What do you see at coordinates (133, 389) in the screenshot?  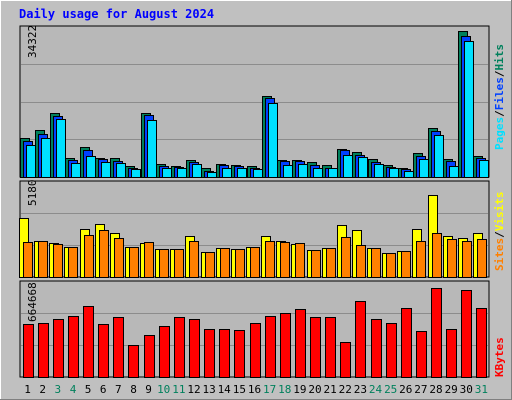 I see `x-tick-label-day-8: 8` at bounding box center [133, 389].